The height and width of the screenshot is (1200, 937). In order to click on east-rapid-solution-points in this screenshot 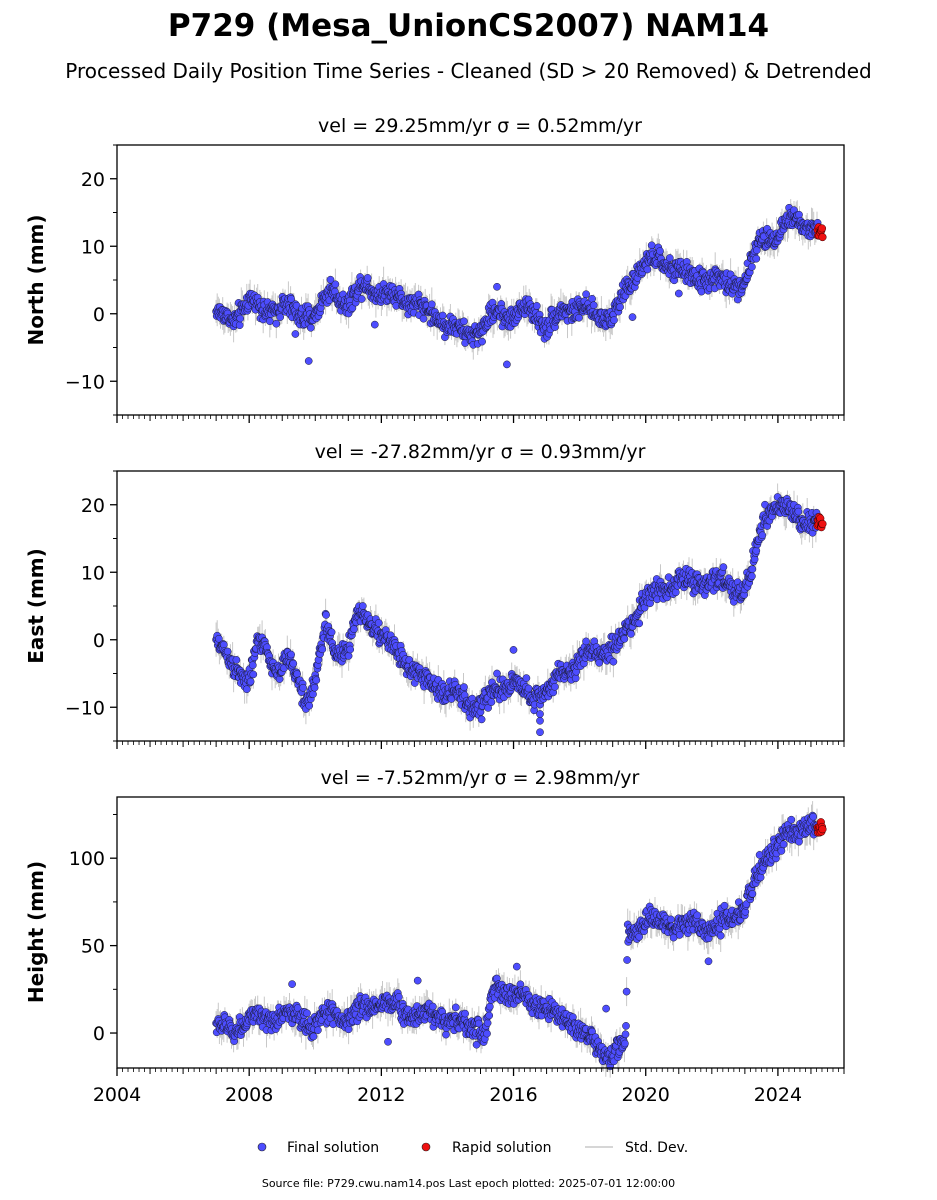, I will do `click(820, 522)`.